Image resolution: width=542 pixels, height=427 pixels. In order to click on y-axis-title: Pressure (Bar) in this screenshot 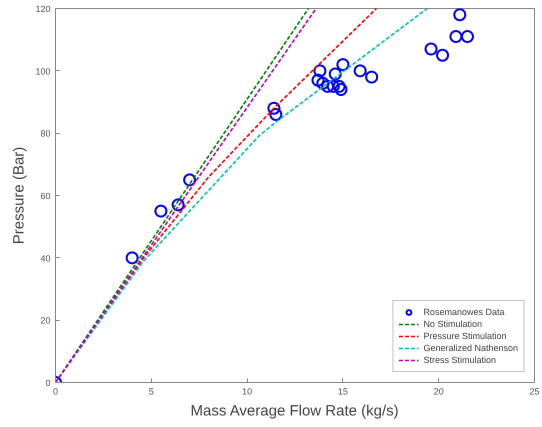, I will do `click(19, 195)`.